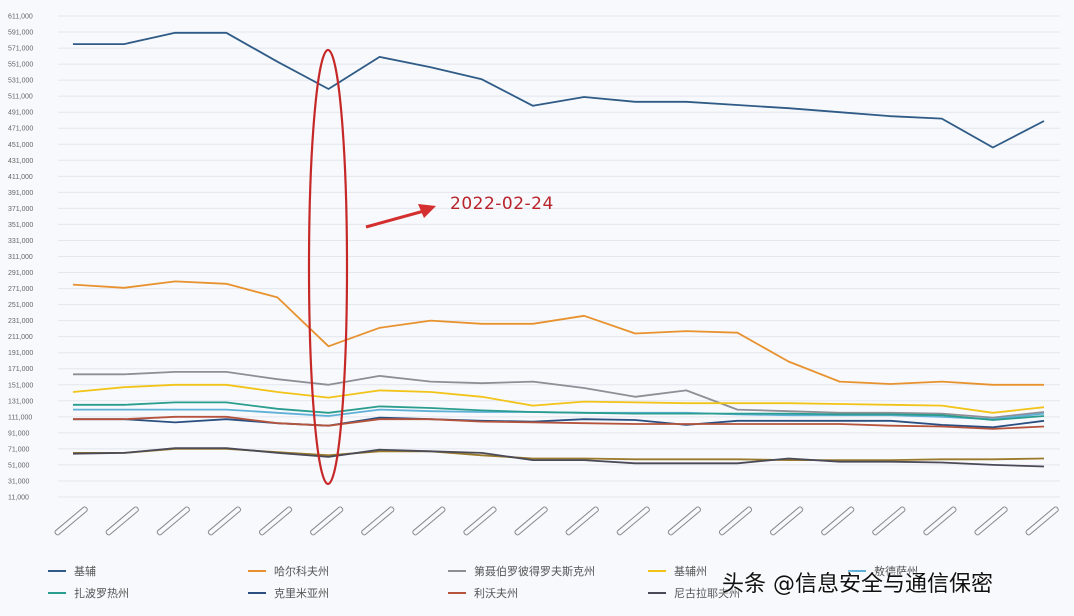 This screenshot has width=1074, height=616. Describe the element at coordinates (534, 571) in the screenshot. I see `legend-label: 第聂伯罗彼得罗夫斯克州` at that location.